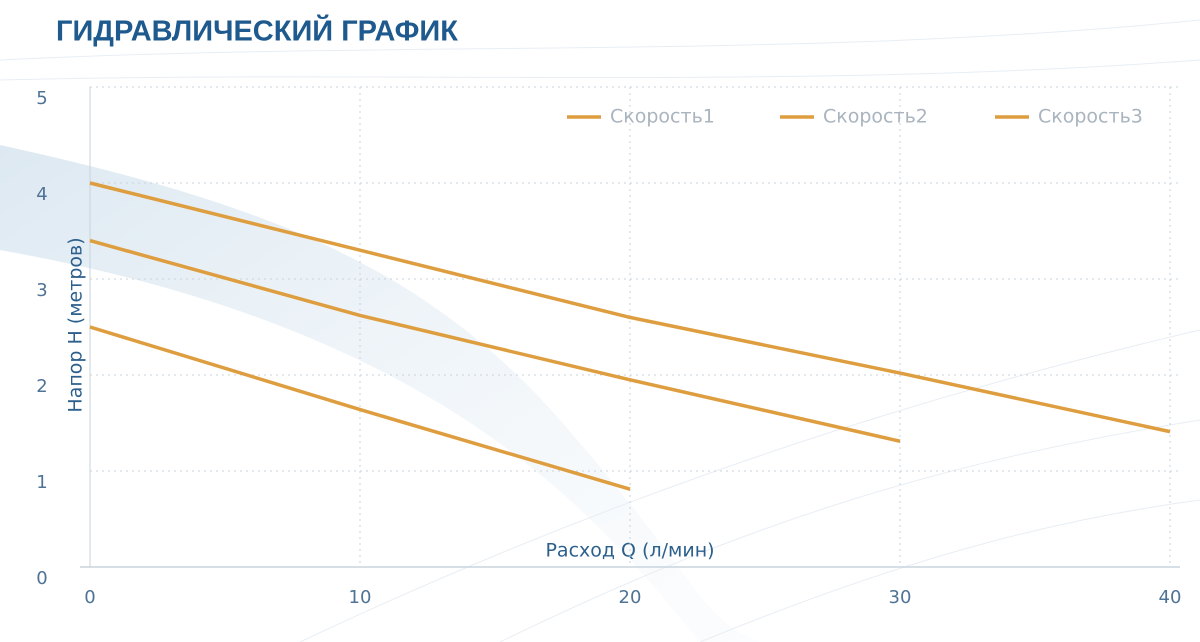 This screenshot has height=642, width=1200. Describe the element at coordinates (41, 98) in the screenshot. I see `y-tick-label: 5` at that location.